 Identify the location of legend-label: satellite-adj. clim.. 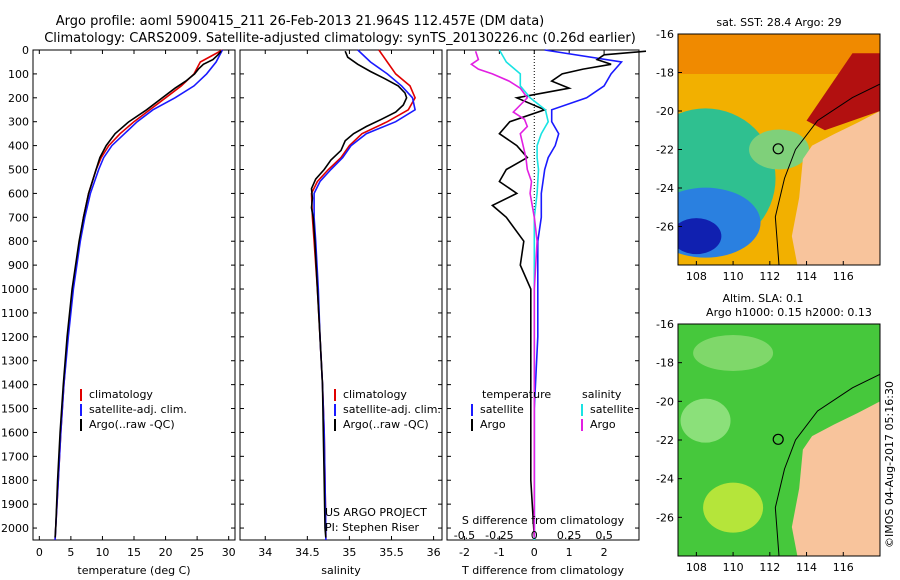
(138, 409).